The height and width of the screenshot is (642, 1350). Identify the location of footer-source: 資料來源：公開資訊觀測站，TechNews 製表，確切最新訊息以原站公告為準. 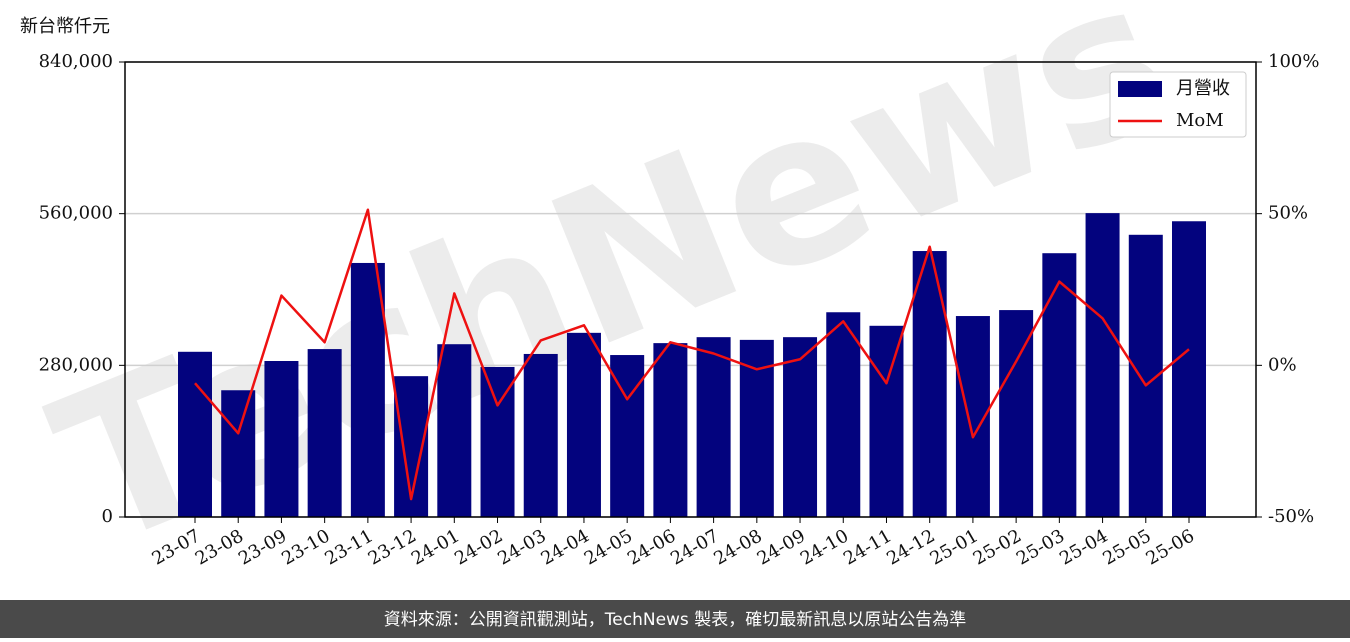
(675, 620).